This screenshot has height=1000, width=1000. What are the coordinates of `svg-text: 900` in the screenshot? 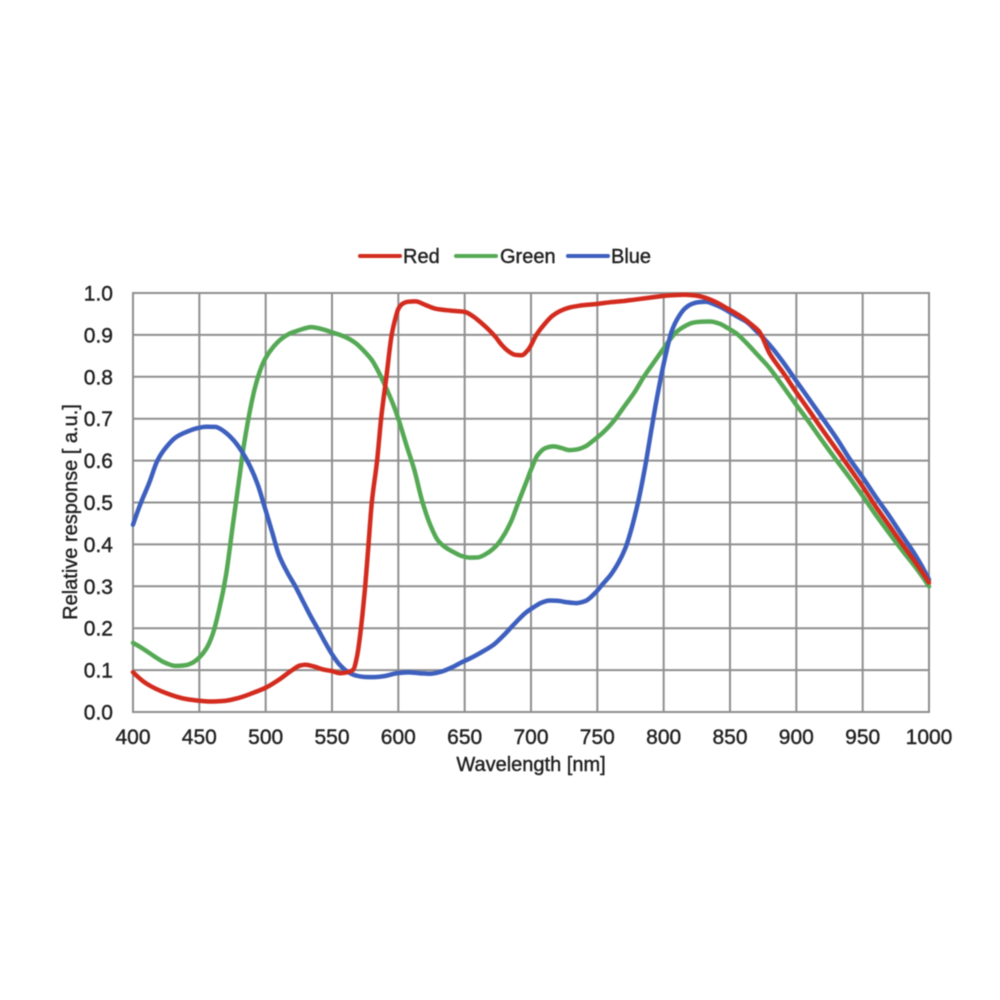 It's located at (796, 737).